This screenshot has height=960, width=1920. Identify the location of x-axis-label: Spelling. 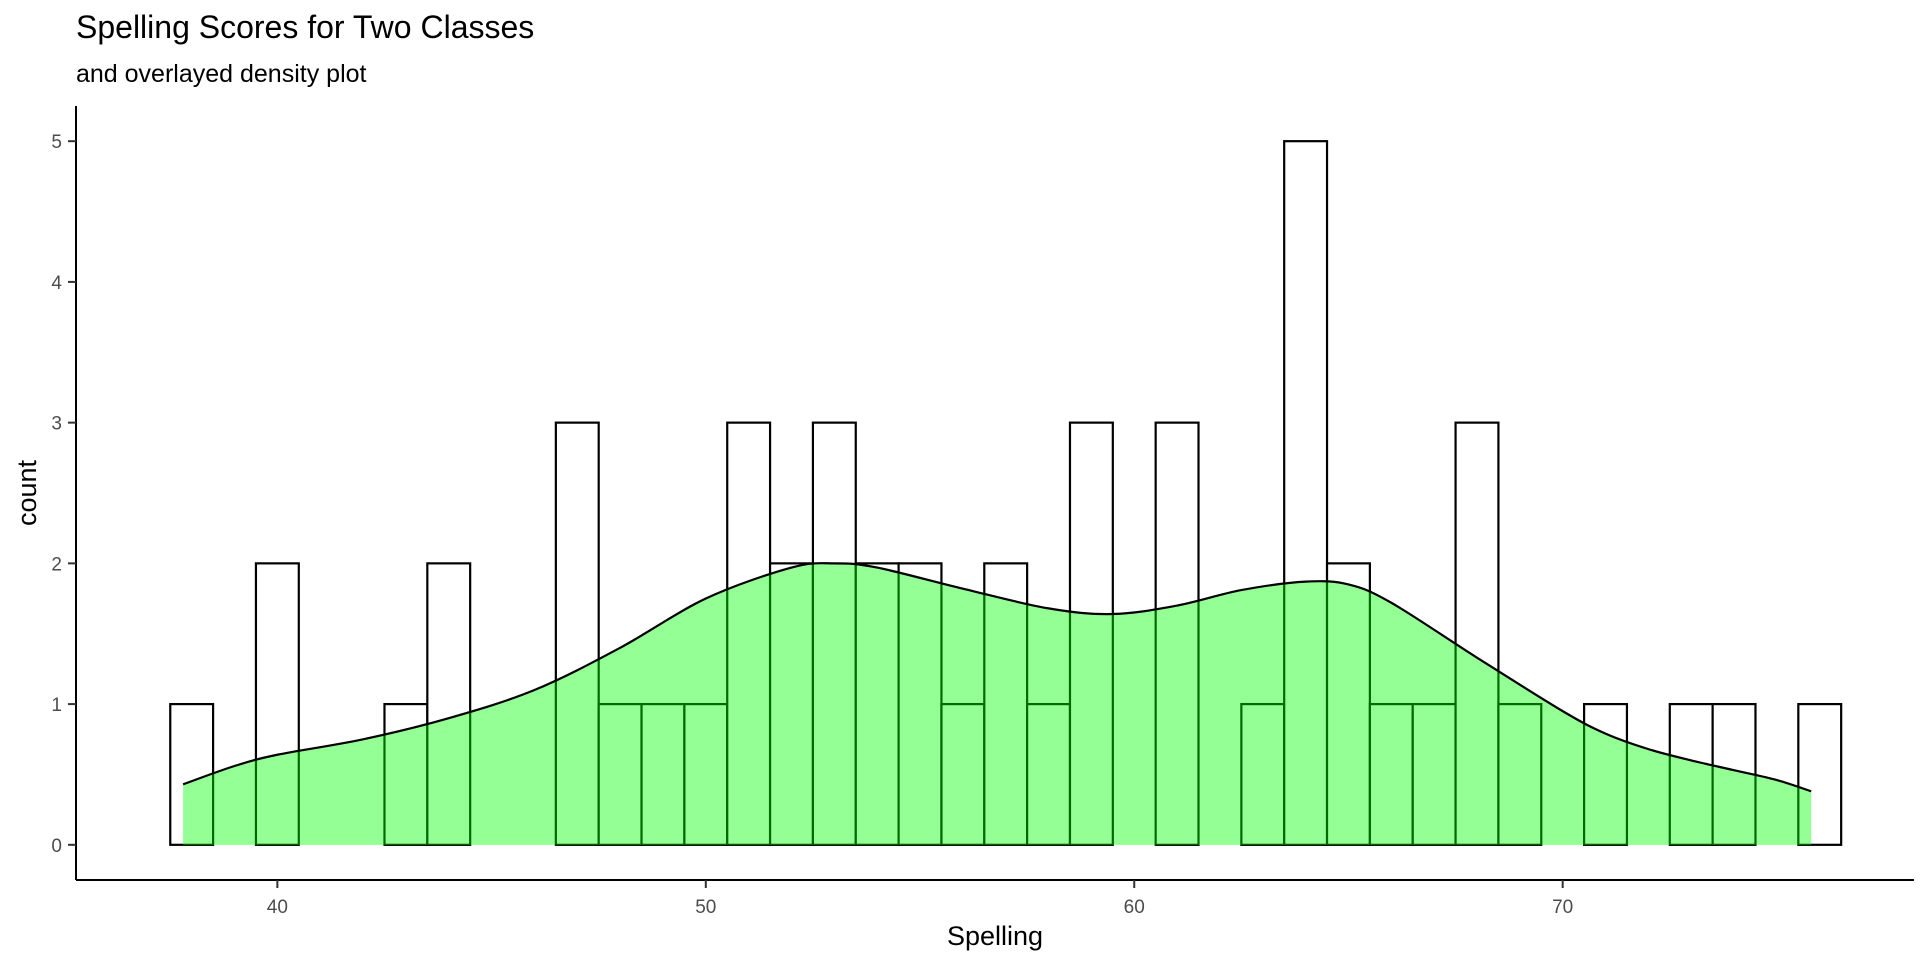
(995, 936).